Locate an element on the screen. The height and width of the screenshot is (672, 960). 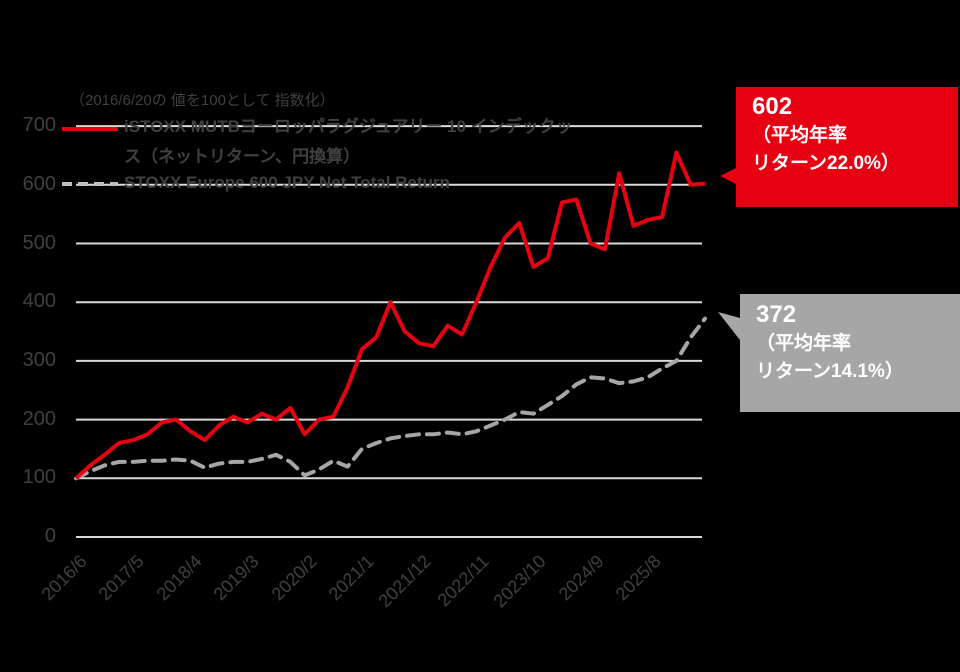
red-callout-line2: リターン22.0%） is located at coordinates (826, 163).